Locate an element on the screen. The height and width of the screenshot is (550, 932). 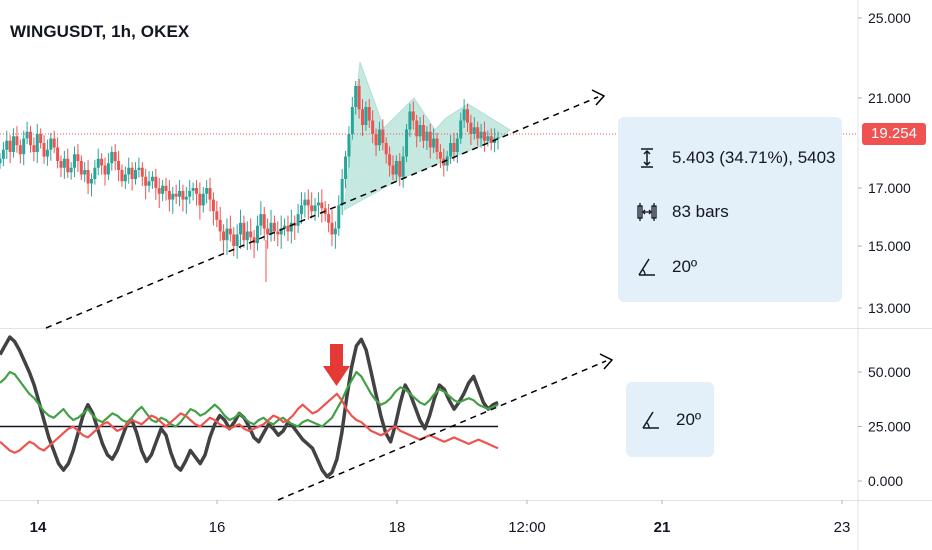
x-tick-label: 14 is located at coordinates (38, 527).